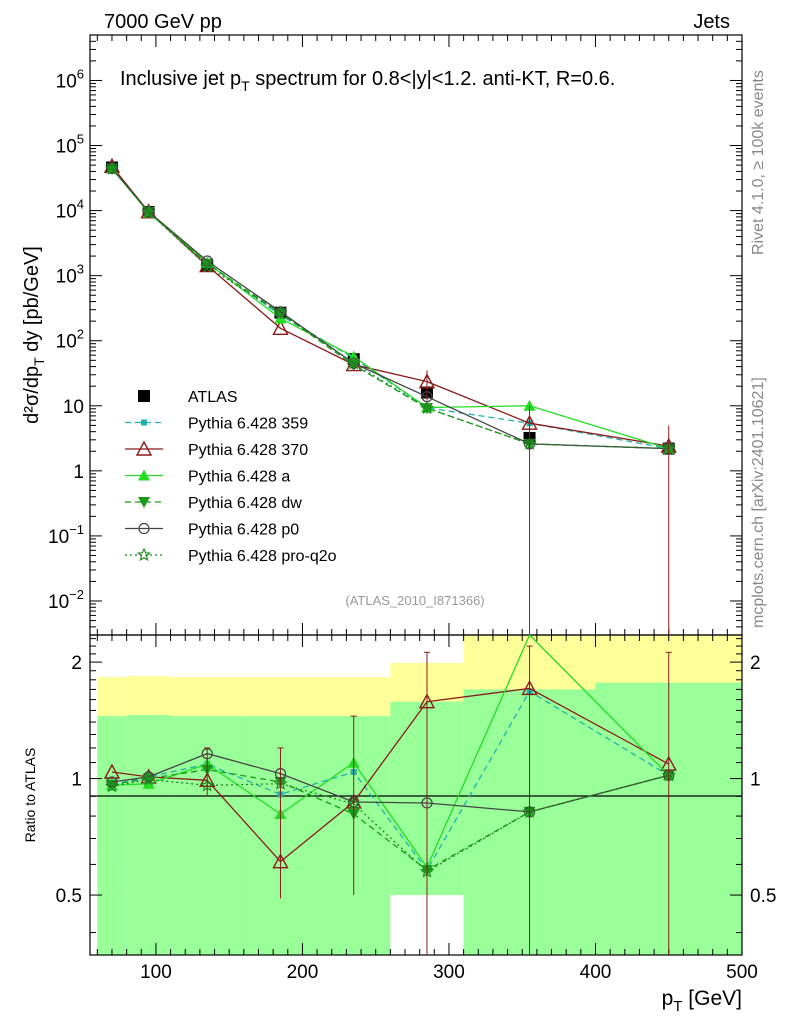  Describe the element at coordinates (449, 972) in the screenshot. I see `x-tick-label: 300` at that location.